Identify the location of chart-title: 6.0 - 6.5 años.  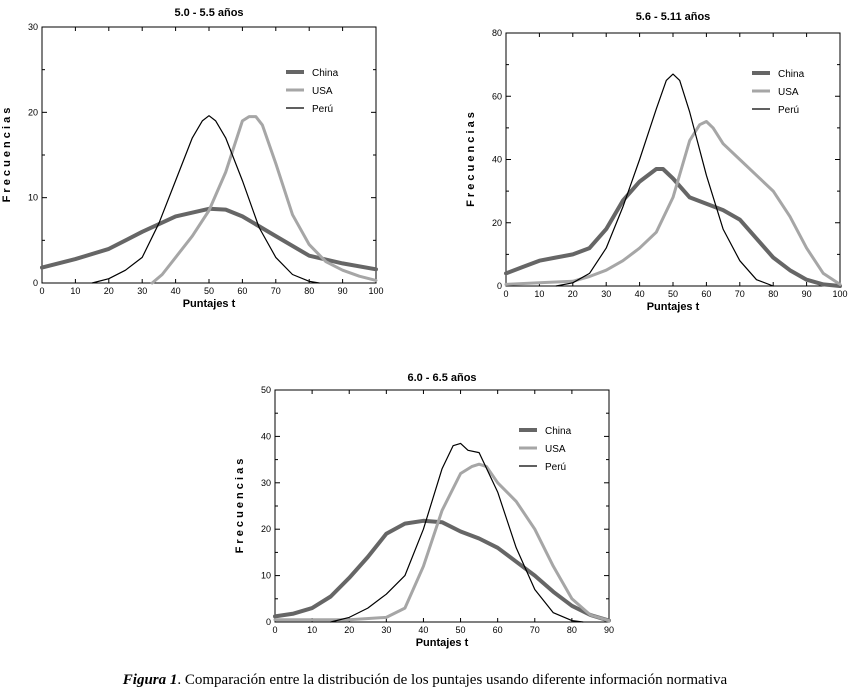
(441, 378).